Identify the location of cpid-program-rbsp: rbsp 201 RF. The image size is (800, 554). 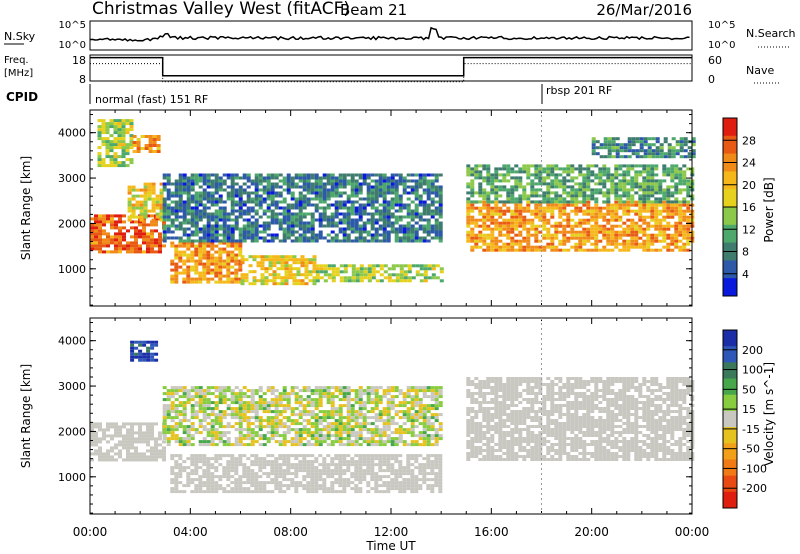
(579, 90).